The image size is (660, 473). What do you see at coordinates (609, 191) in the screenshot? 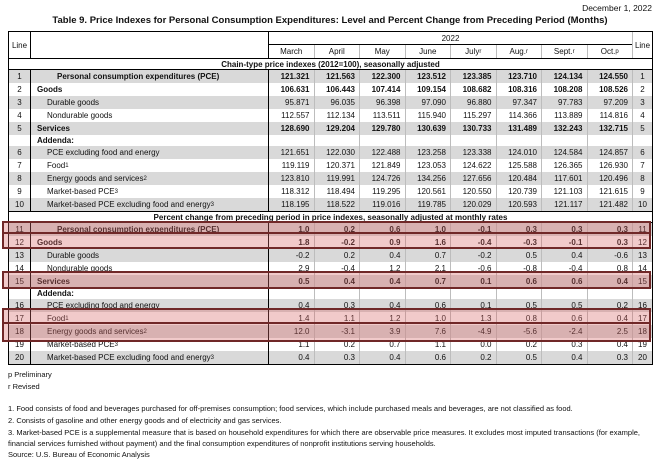
I see `value-cell: 121.615` at bounding box center [609, 191].